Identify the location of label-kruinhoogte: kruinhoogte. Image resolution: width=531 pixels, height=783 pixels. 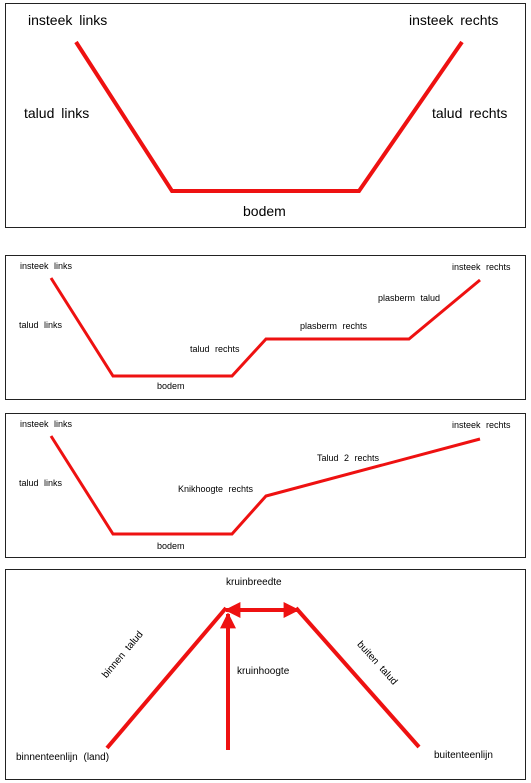
(263, 671).